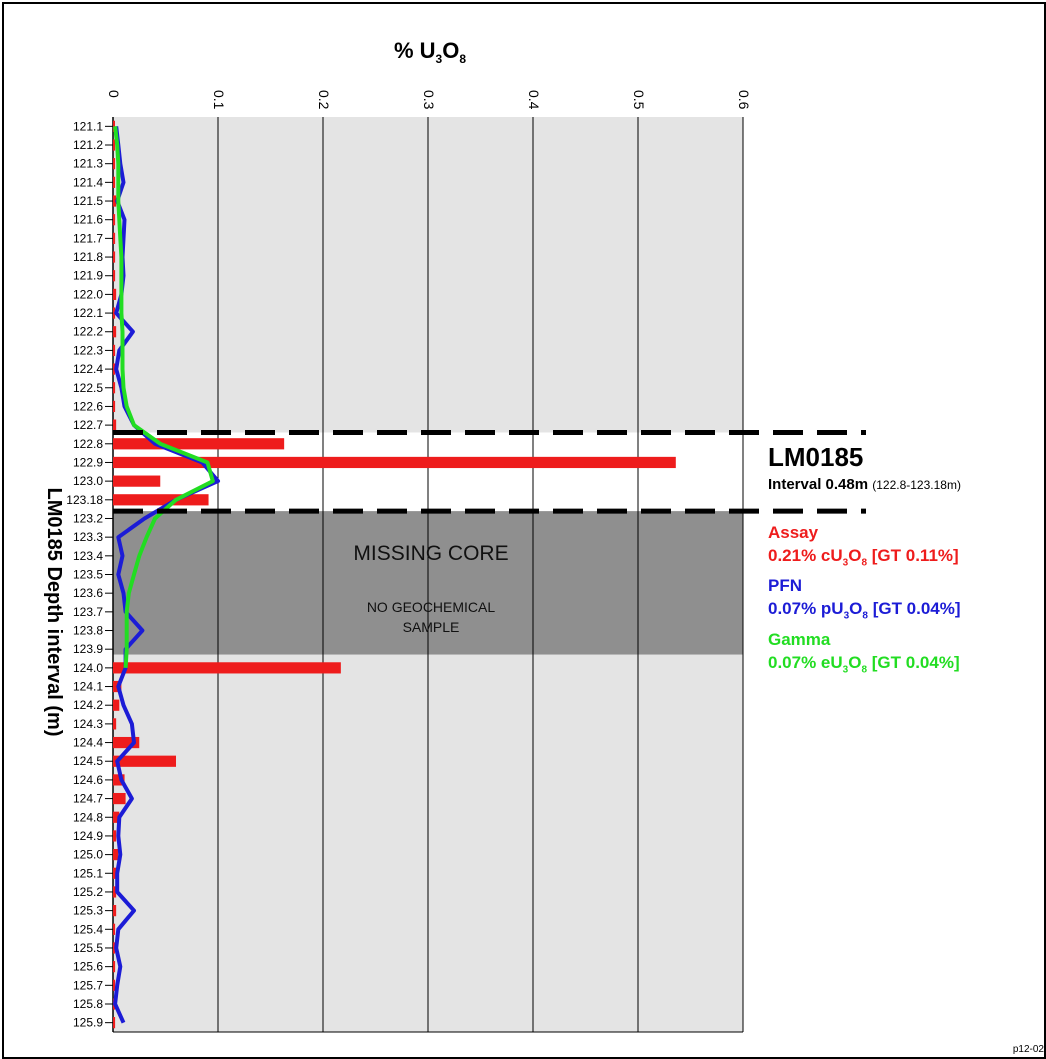 This screenshot has width=1046, height=1059. I want to click on depth-label: 124.3, so click(88, 724).